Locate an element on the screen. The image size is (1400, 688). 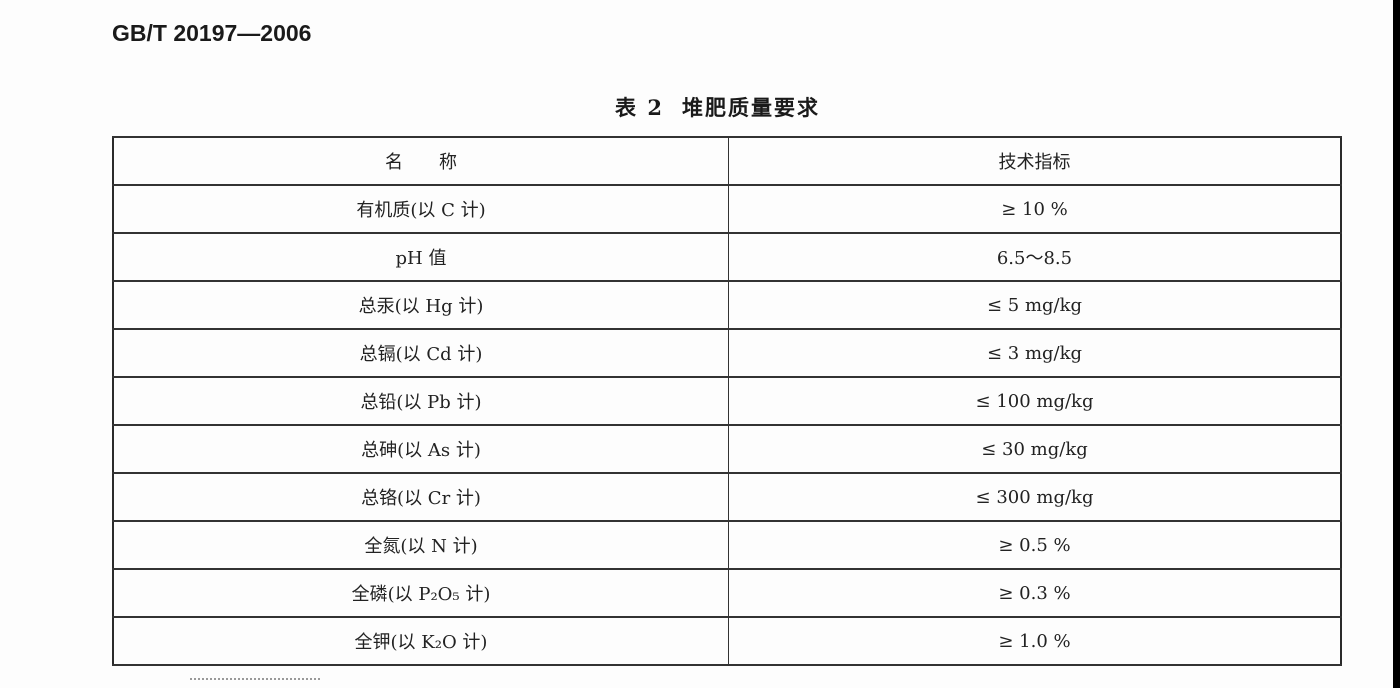
row-value: 6.5～8.5 is located at coordinates (1034, 257).